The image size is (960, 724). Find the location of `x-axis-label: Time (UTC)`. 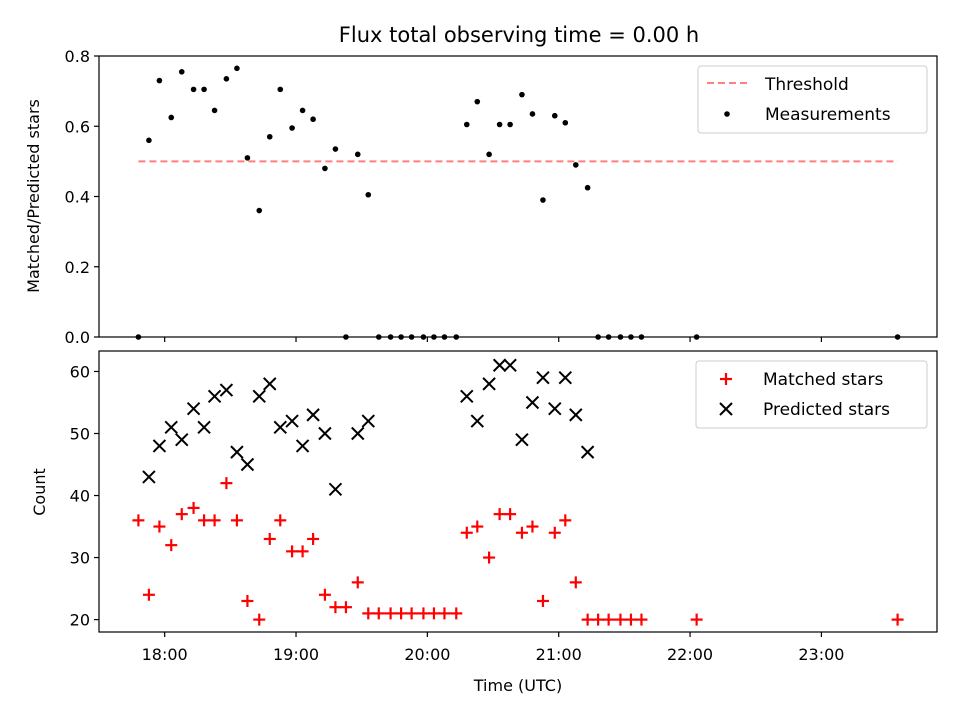

x-axis-label: Time (UTC) is located at coordinates (517, 685).